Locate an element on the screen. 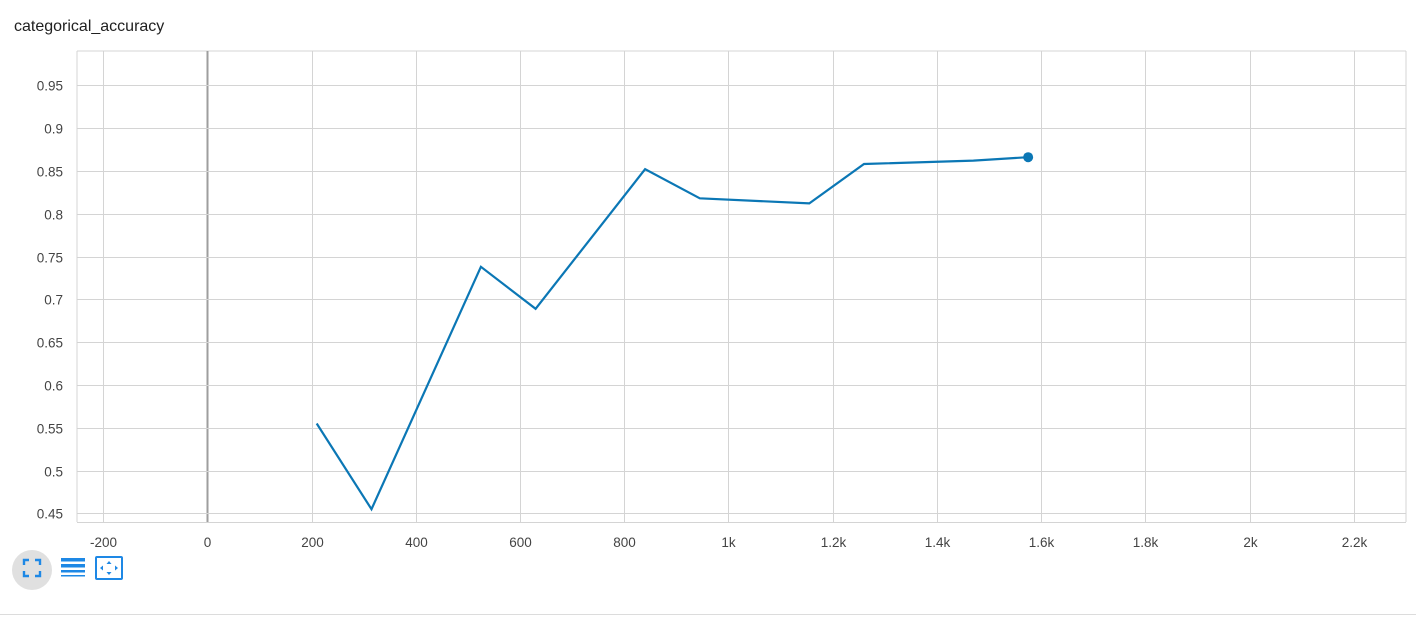  y-tick-label: 0.6 is located at coordinates (53, 386).